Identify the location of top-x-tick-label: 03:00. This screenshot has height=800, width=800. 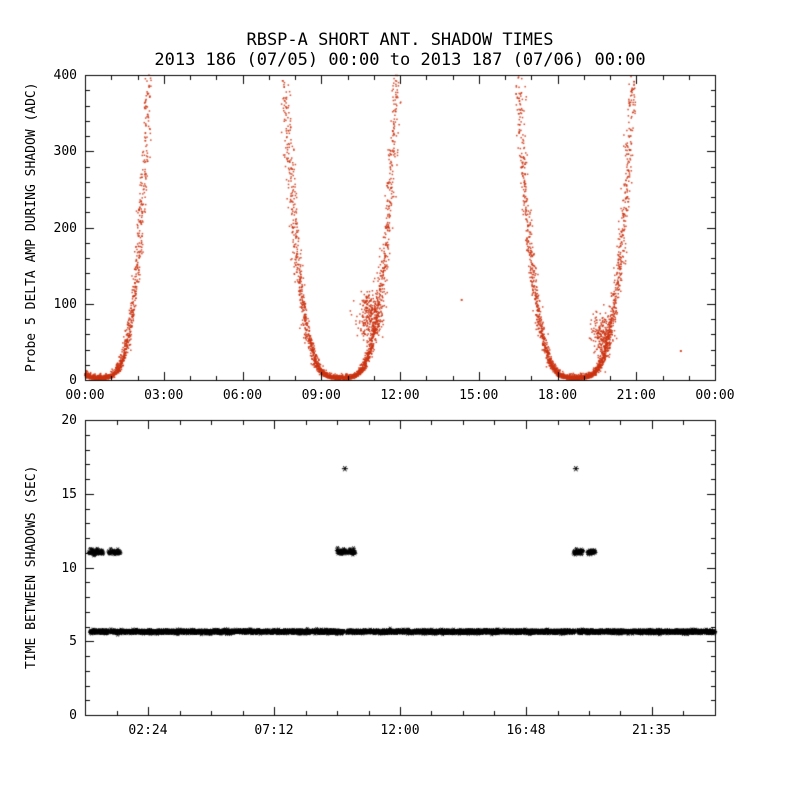
(164, 395).